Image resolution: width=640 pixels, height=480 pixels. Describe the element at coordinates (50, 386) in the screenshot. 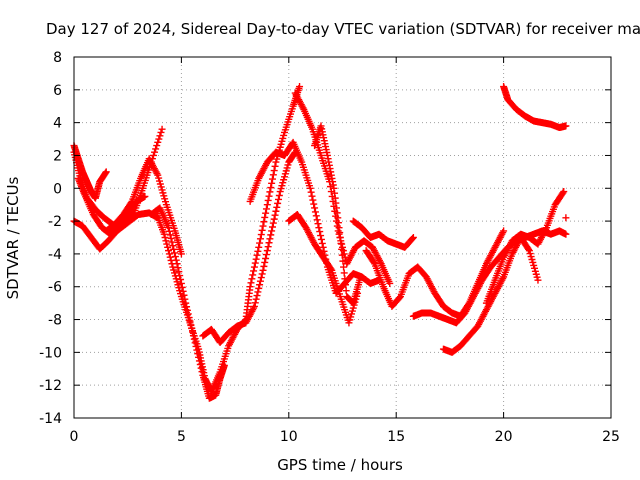

I see `y-tick-label: -12` at that location.